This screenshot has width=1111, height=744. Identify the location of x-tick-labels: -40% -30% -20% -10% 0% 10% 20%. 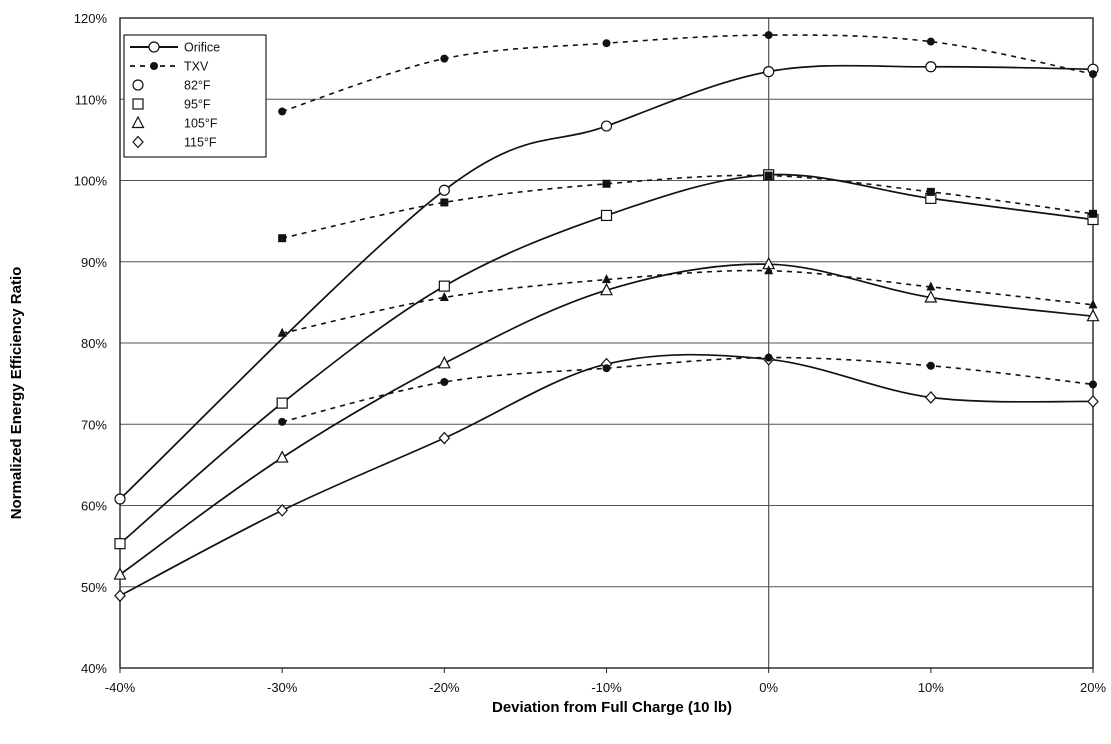
(605, 681).